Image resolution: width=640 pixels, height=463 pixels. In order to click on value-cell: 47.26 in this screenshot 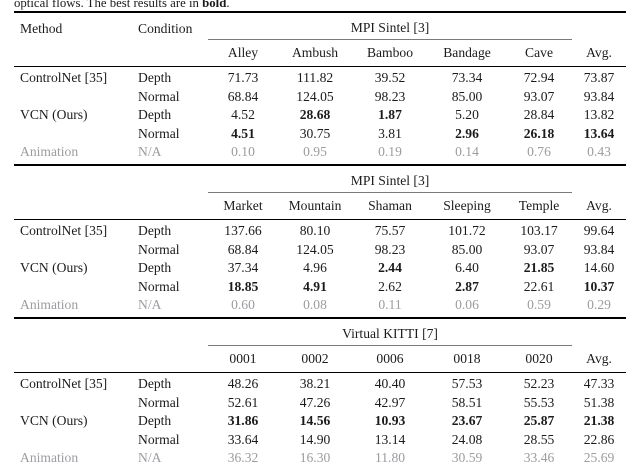, I will do `click(315, 402)`.